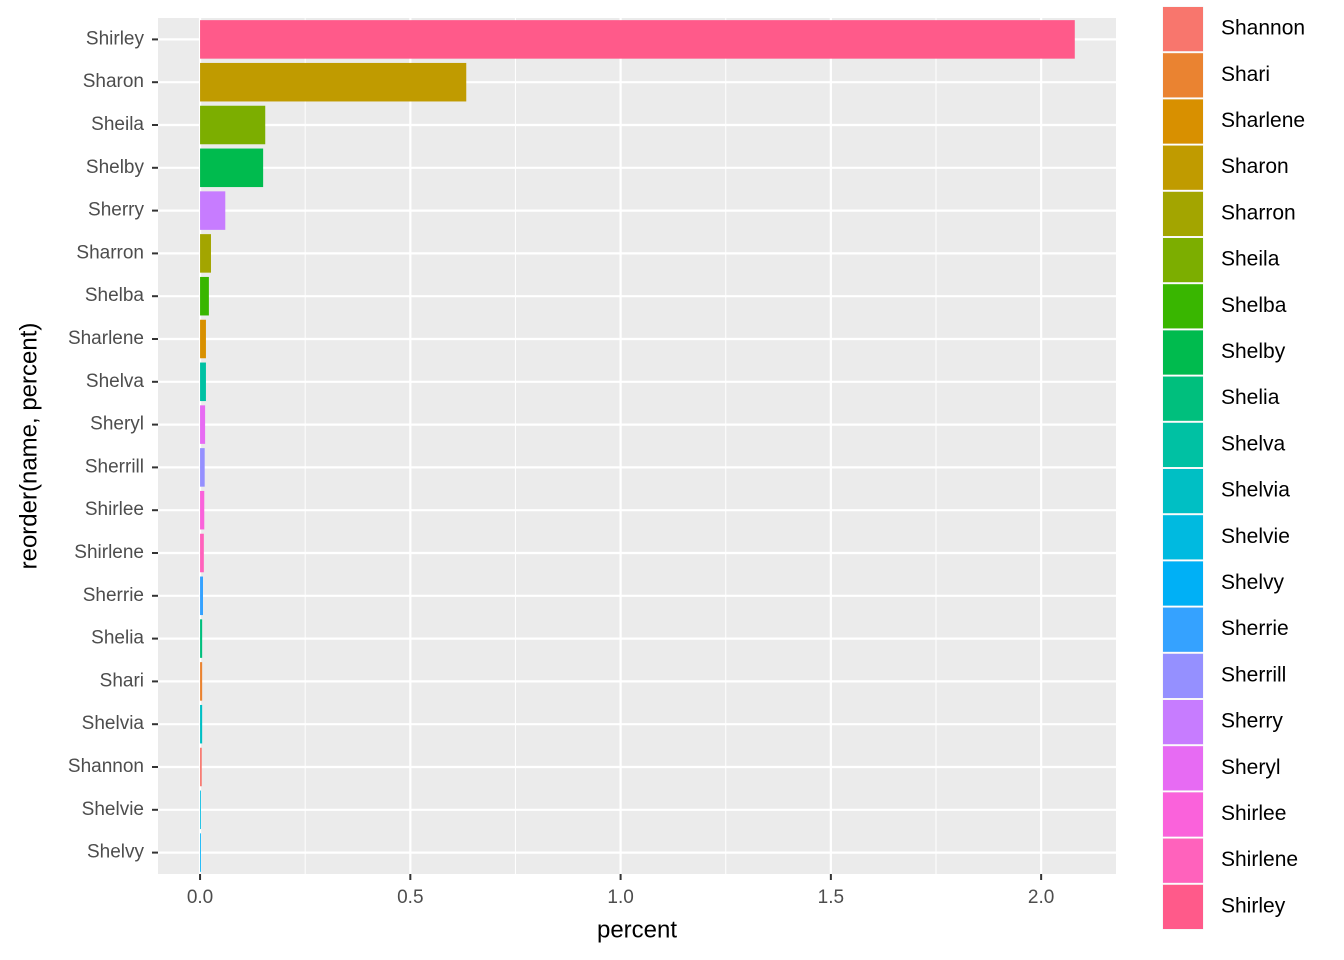 The height and width of the screenshot is (960, 1344). I want to click on y-axis-title: reorder(name, percent), so click(28, 446).